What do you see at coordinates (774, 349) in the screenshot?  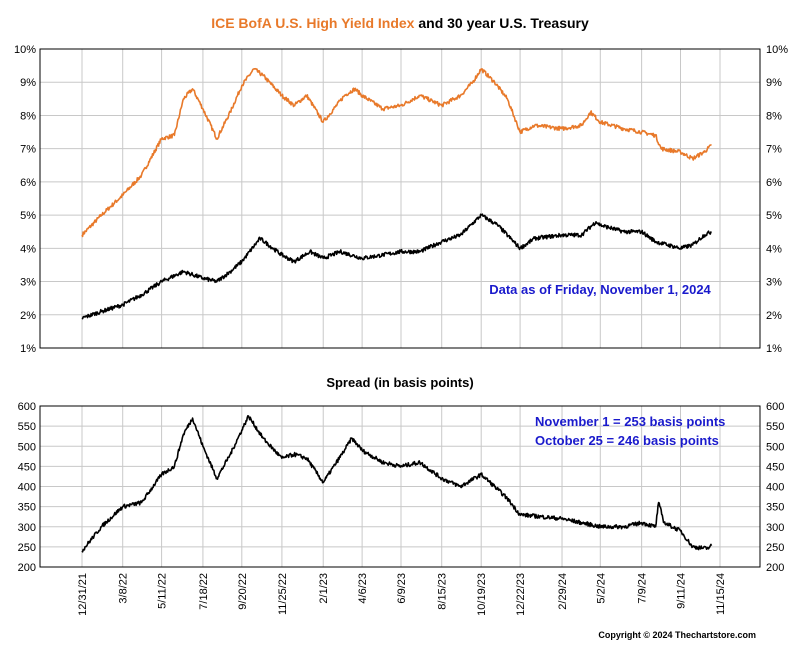 I see `yield-chart-y-tick-label-right: 1%` at bounding box center [774, 349].